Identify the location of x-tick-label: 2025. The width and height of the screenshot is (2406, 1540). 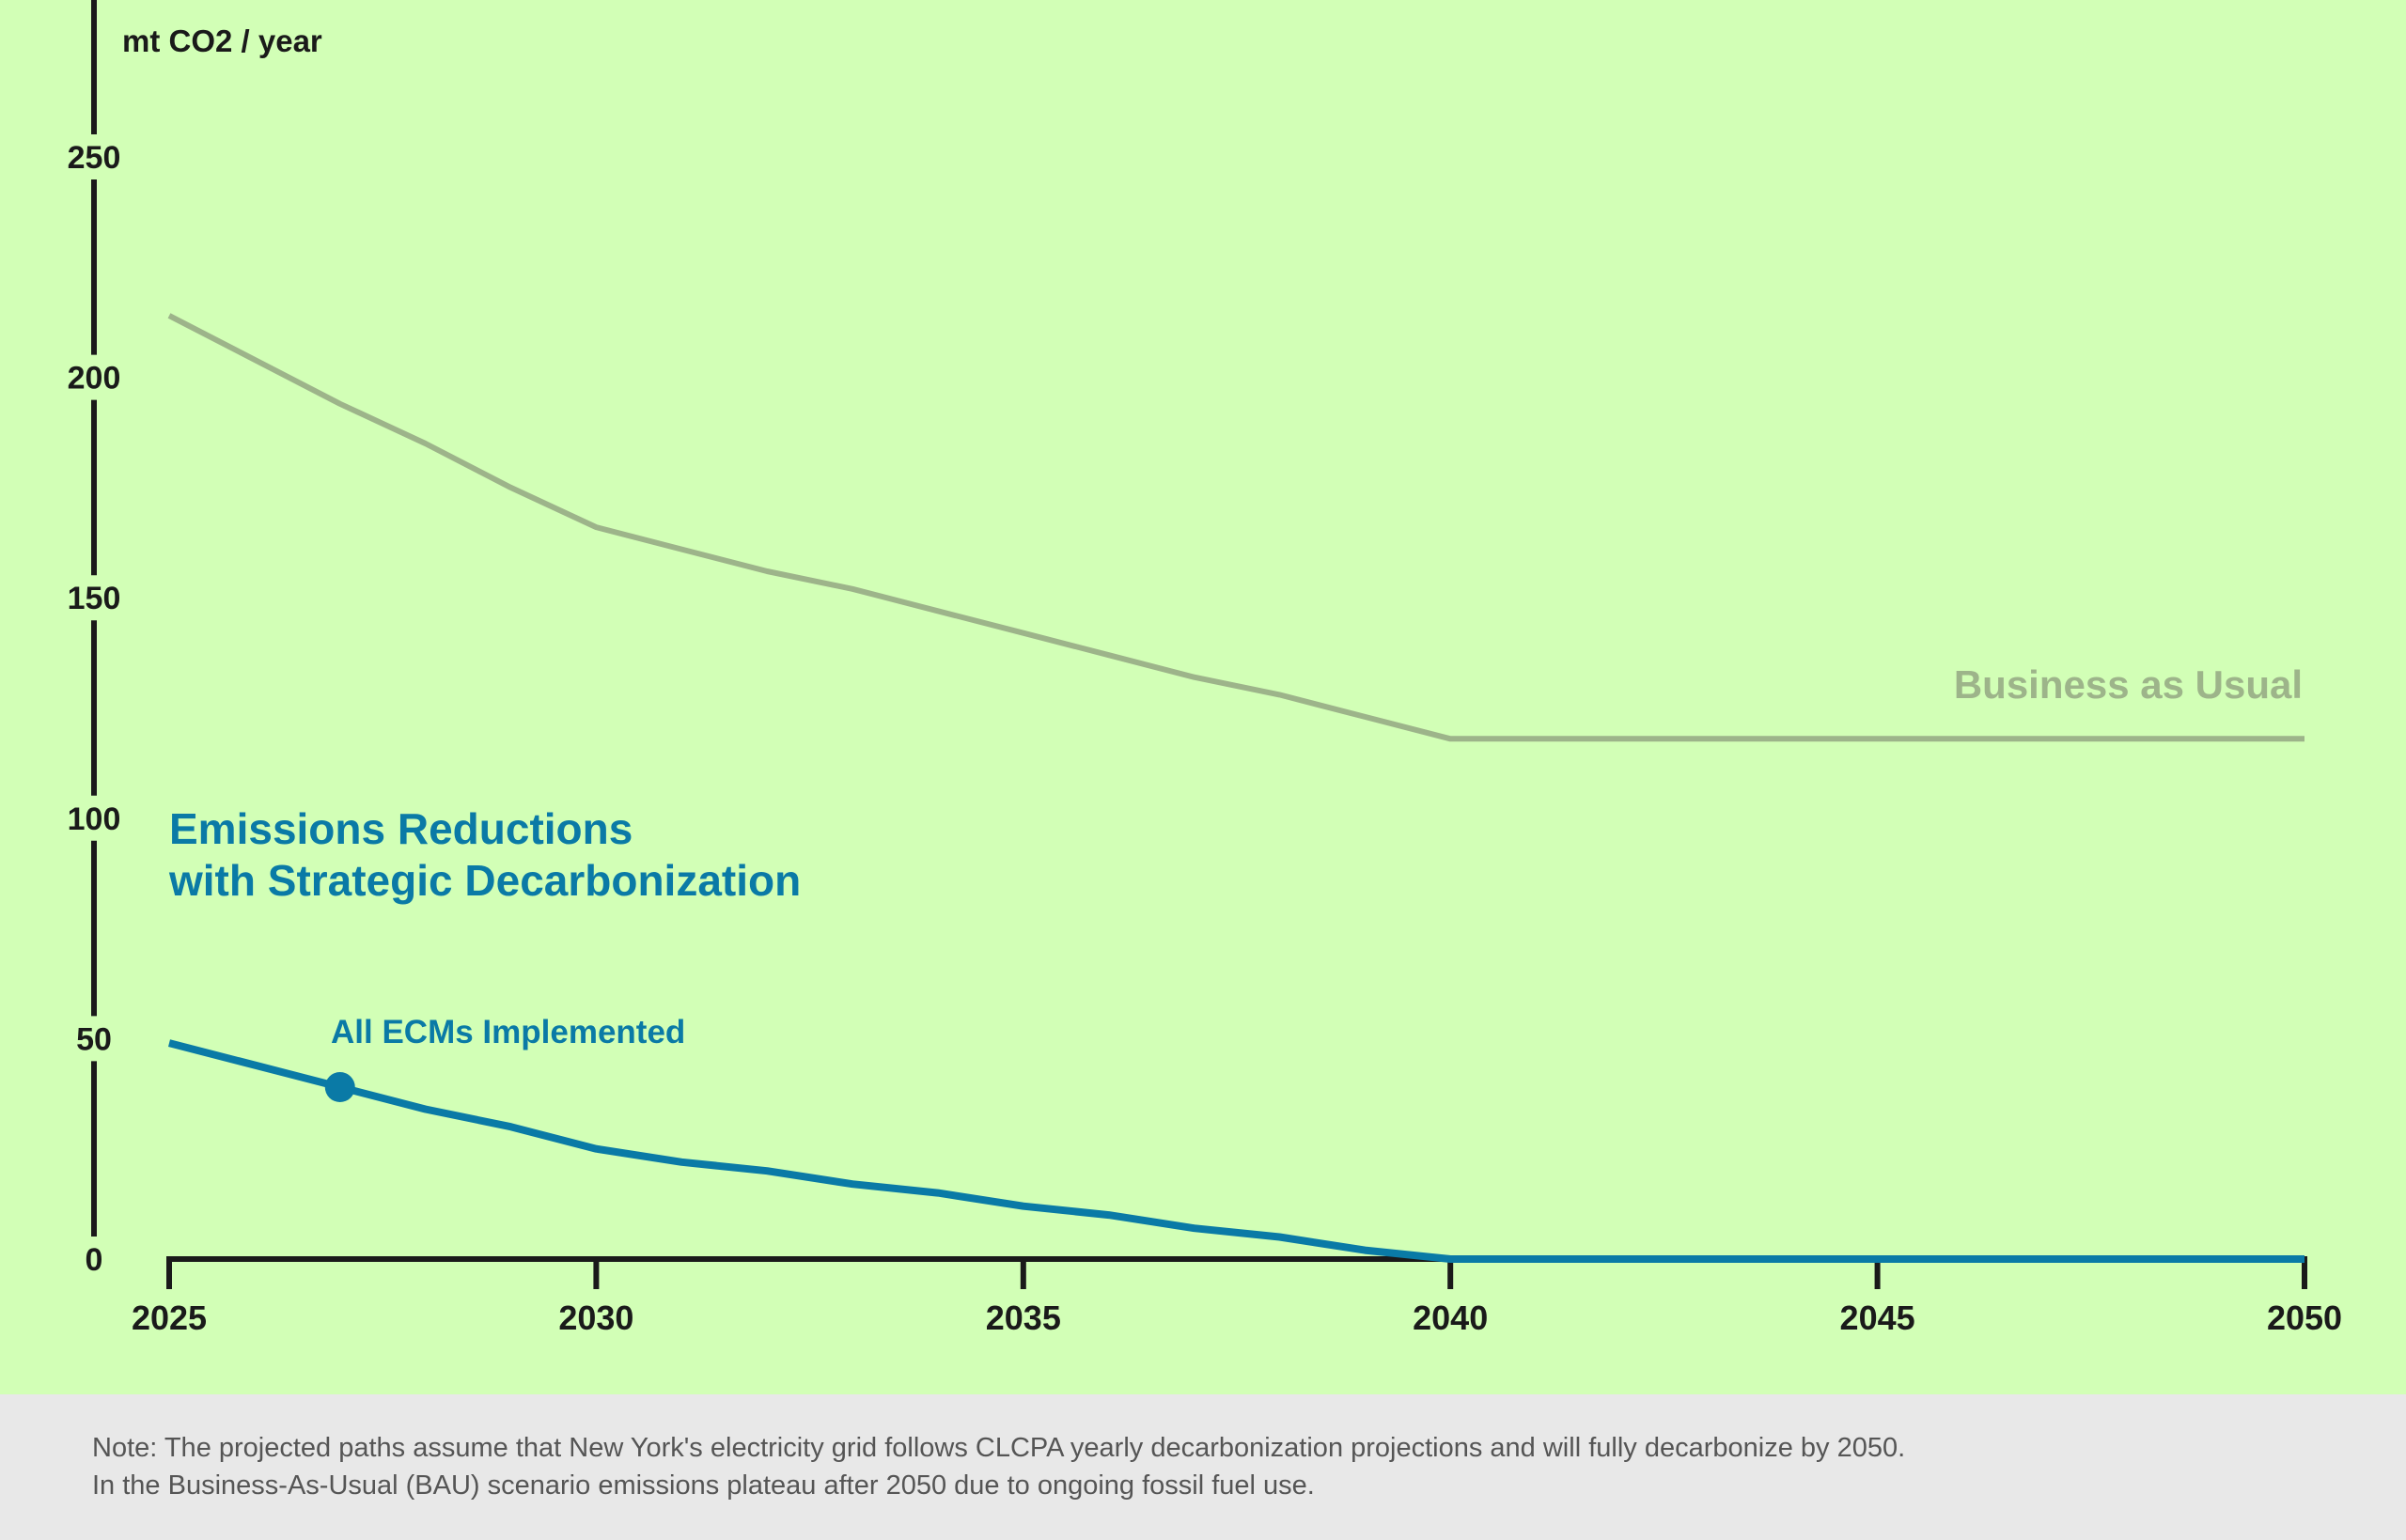
(169, 1318).